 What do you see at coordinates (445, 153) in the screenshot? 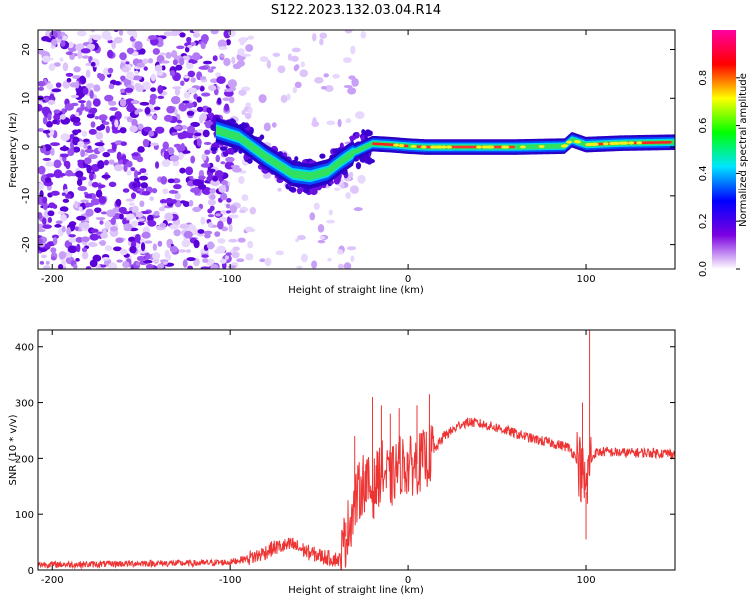
I see `ridge-band-green` at bounding box center [445, 153].